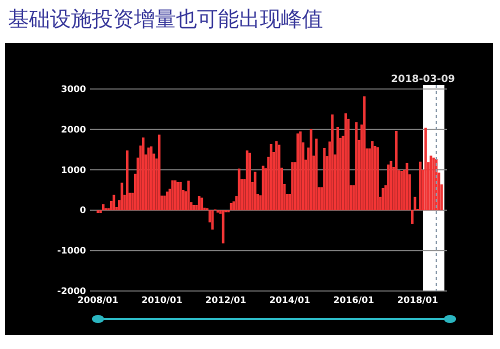 This screenshot has height=349, width=500. I want to click on y-tick-label: 1000, so click(73, 171).